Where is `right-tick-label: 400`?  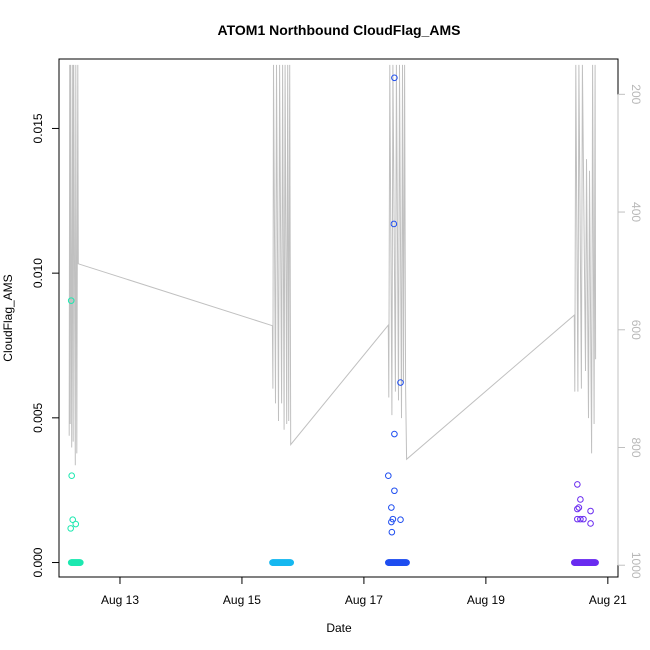
right-tick-label: 400 is located at coordinates (636, 212).